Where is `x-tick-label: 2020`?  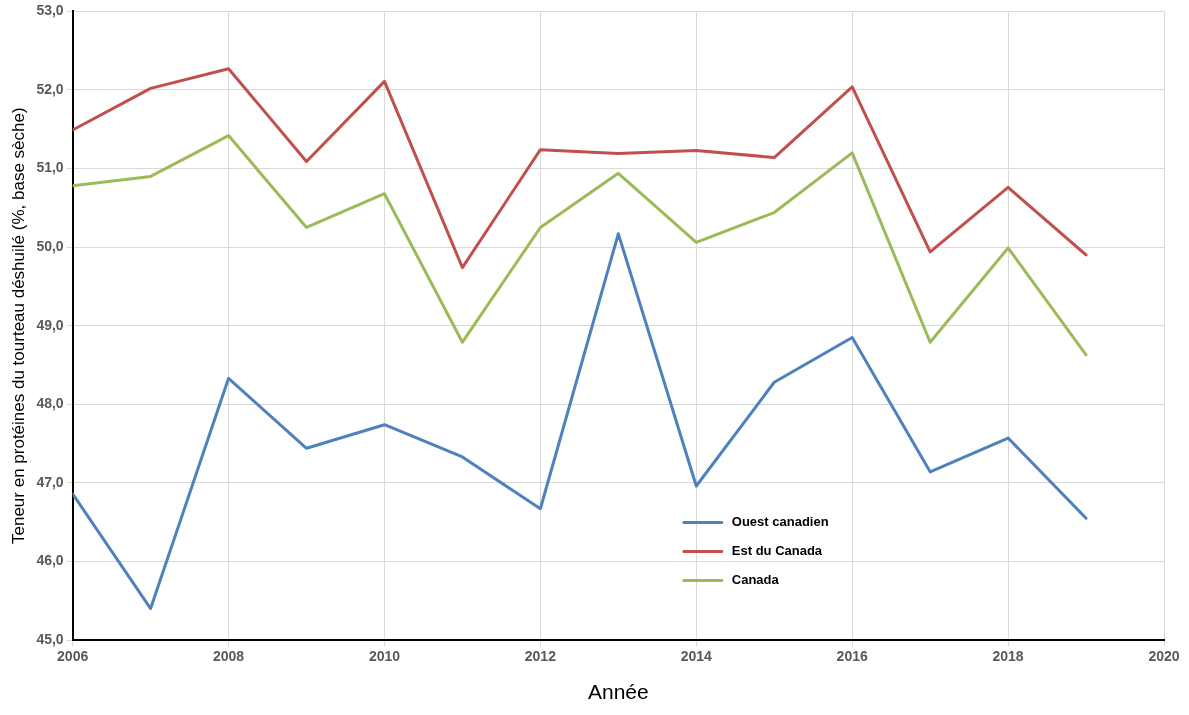
x-tick-label: 2020 is located at coordinates (1164, 656).